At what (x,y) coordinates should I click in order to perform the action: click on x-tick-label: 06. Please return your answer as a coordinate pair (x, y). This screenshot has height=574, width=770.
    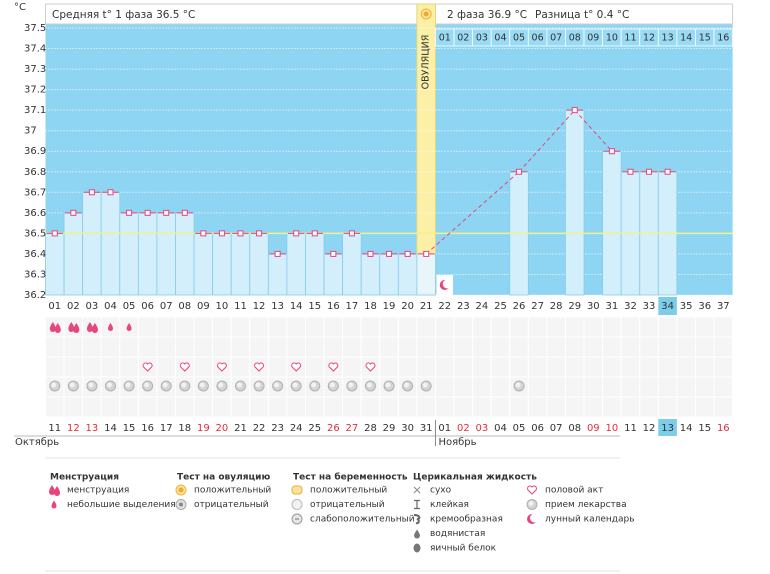
    Looking at the image, I should click on (147, 306).